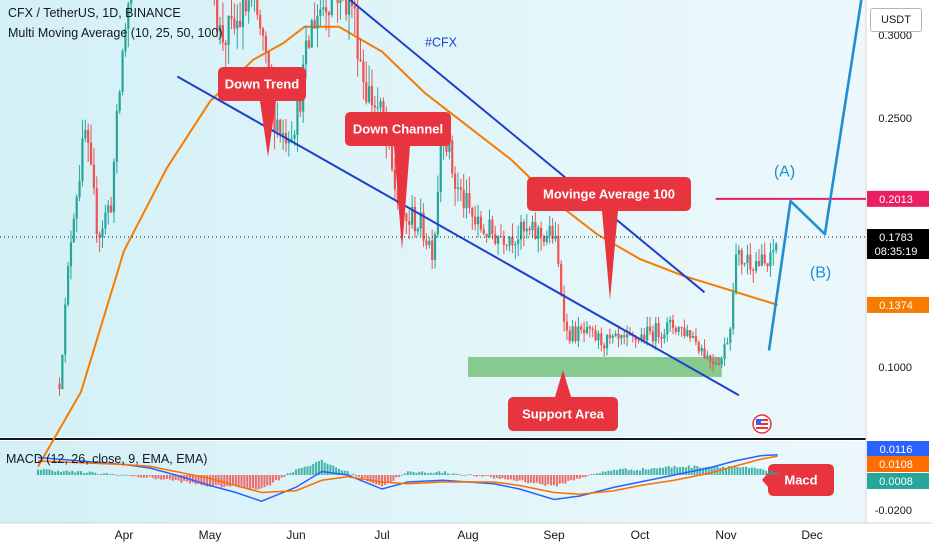 Image resolution: width=932 pixels, height=550 pixels. Describe the element at coordinates (398, 181) in the screenshot. I see `down-channel-callout: Down Channel` at that location.